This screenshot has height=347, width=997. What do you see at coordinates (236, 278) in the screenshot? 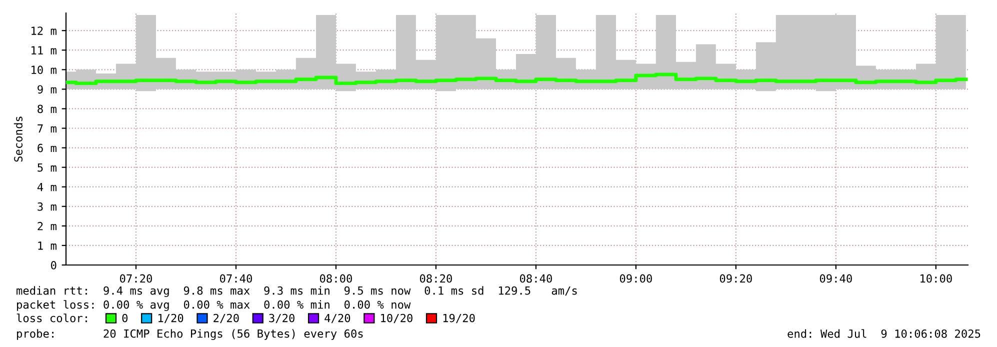
I see `x-tick-label: 07:40` at bounding box center [236, 278].